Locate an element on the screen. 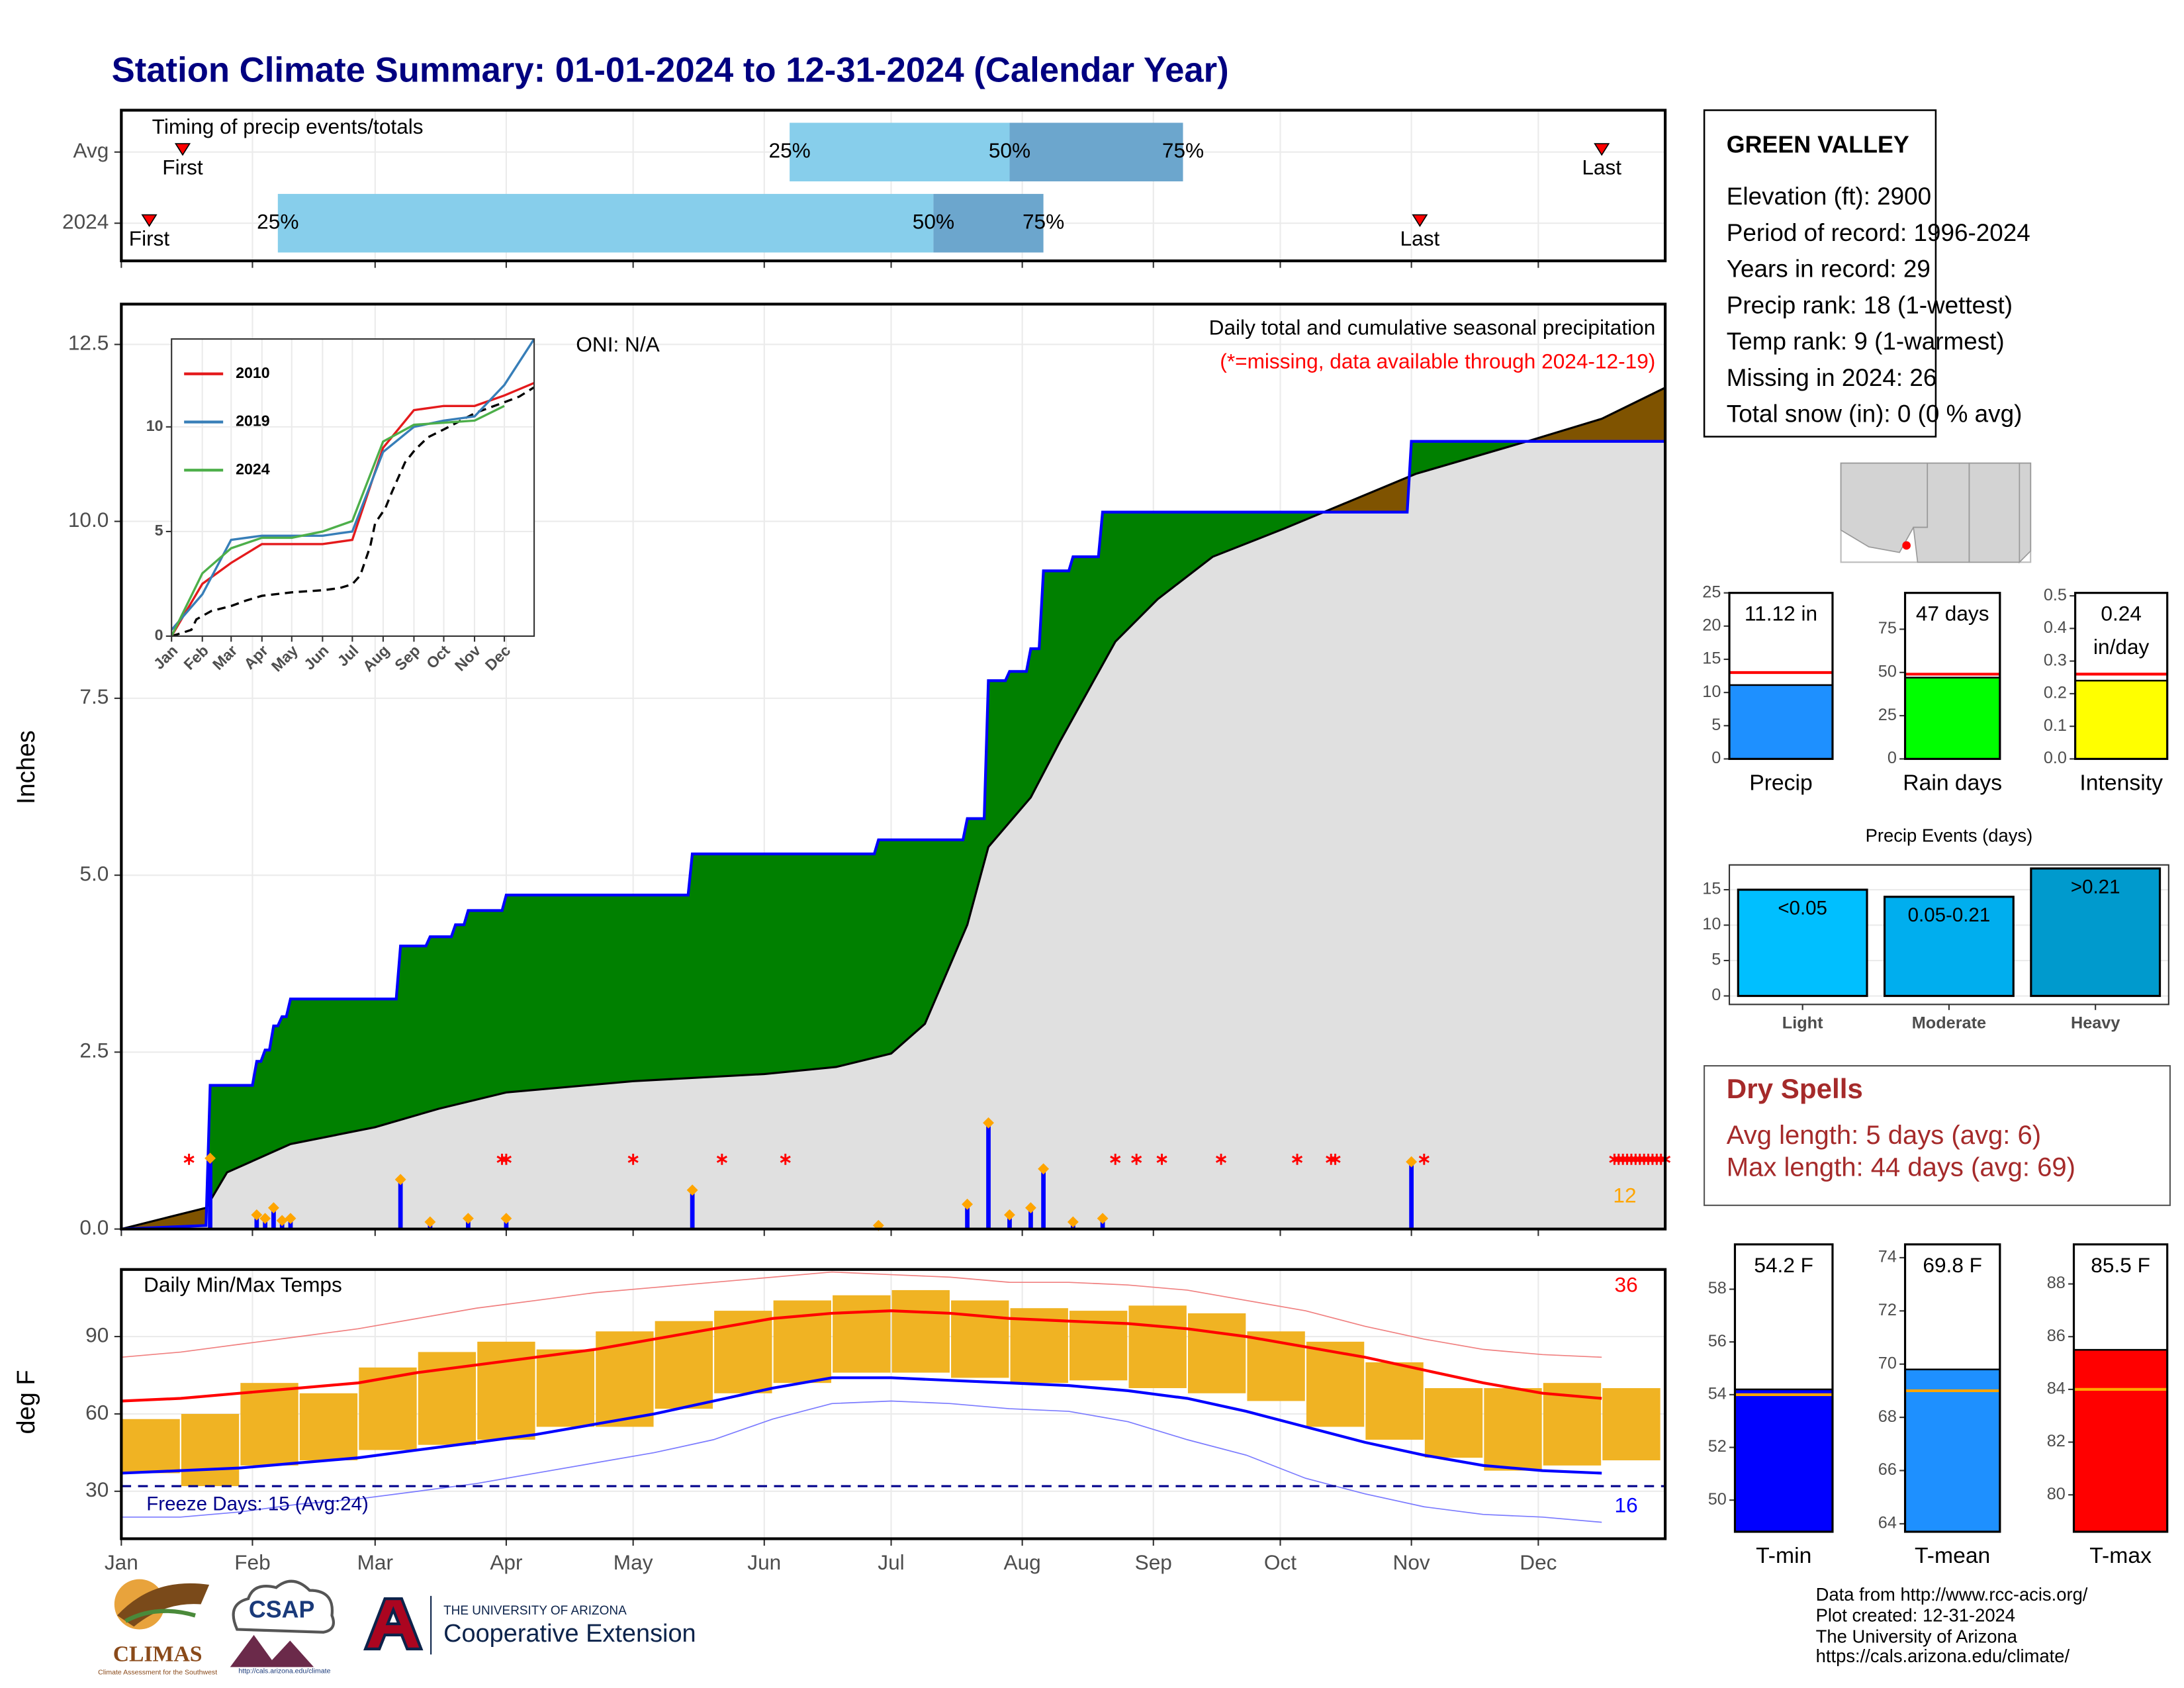 The image size is (2184, 1688). quartile-bar is located at coordinates (988, 223).